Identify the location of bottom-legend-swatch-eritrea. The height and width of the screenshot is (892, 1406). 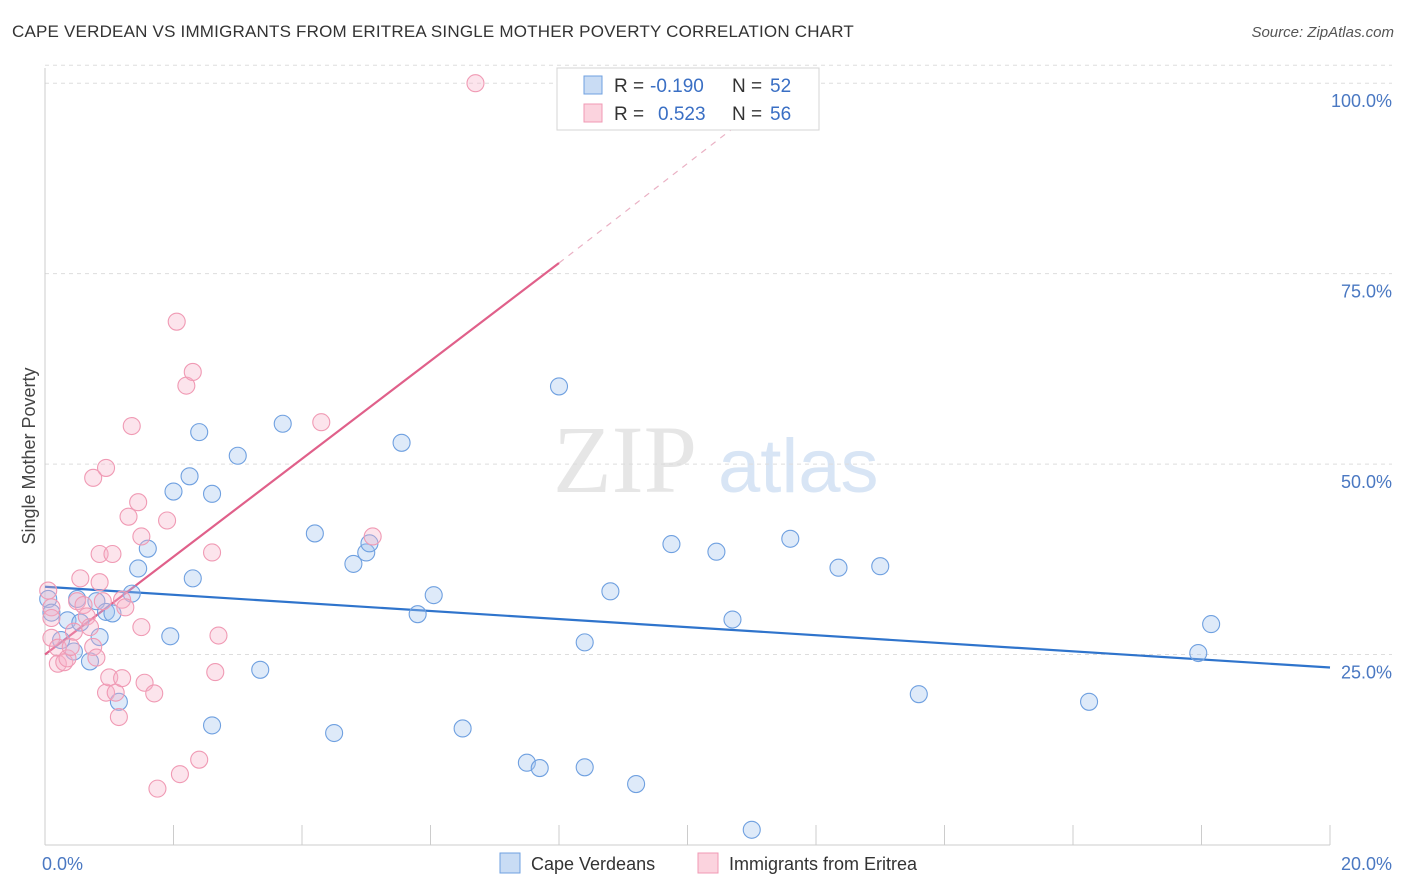
(708, 863).